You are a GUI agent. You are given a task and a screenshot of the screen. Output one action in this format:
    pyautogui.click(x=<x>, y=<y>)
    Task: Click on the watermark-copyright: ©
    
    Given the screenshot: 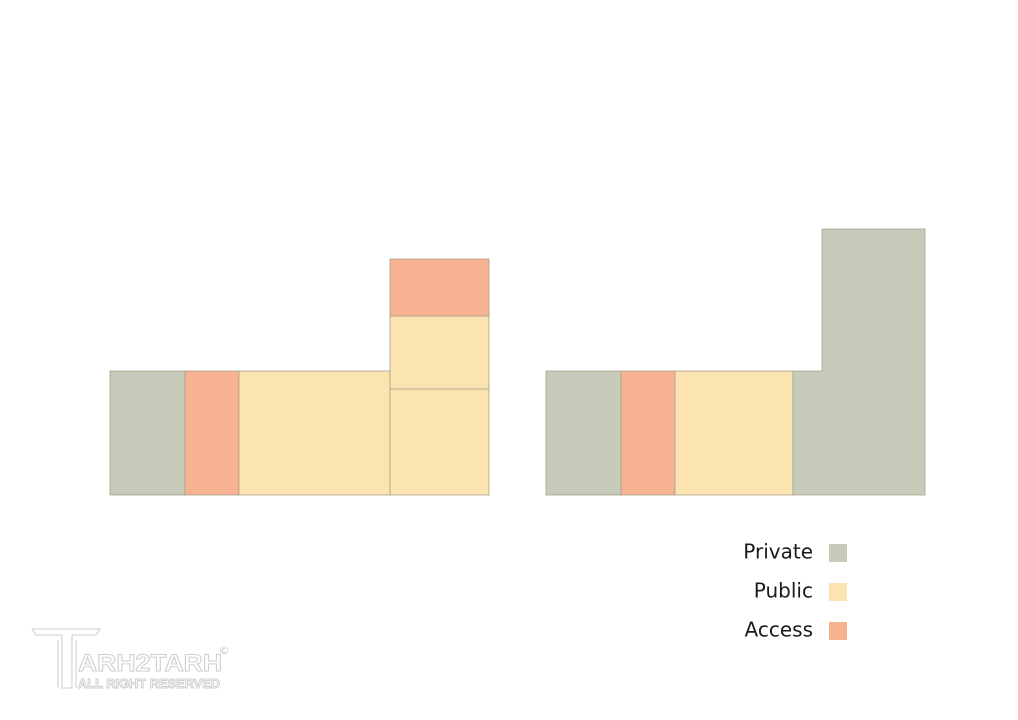 What is the action you would take?
    pyautogui.click(x=224, y=650)
    